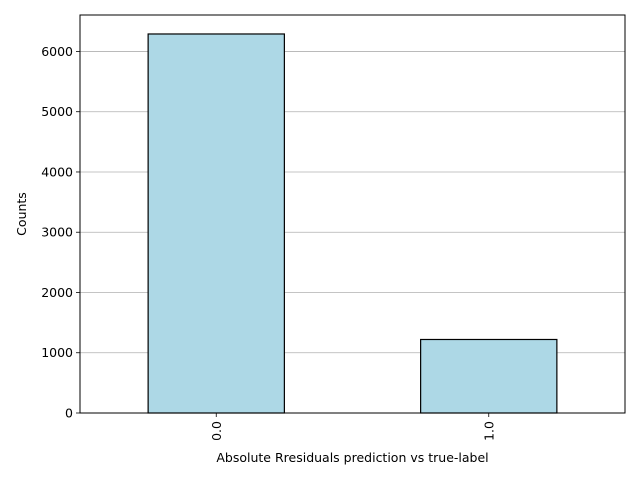 Image resolution: width=640 pixels, height=480 pixels. I want to click on y-tick-label: 3000, so click(57, 232).